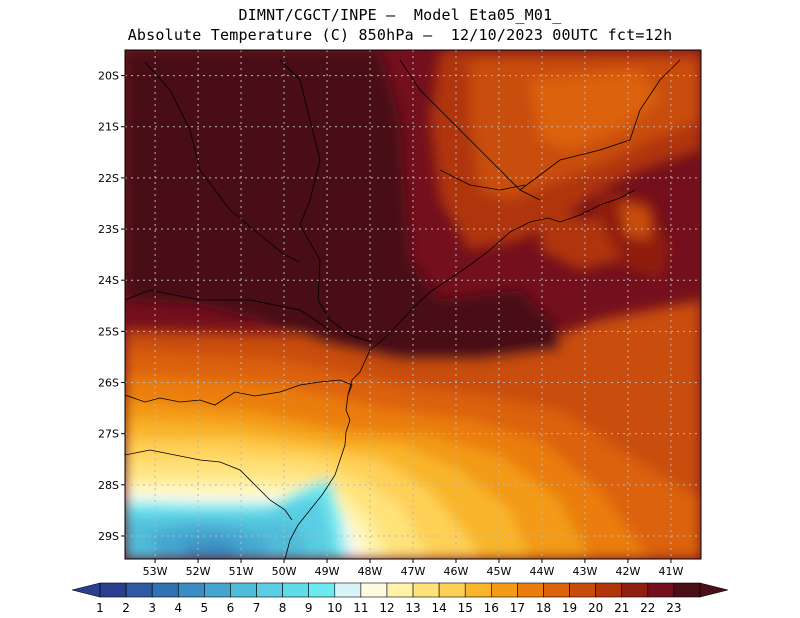 The height and width of the screenshot is (618, 800). I want to click on colorbar-label: 11, so click(360, 608).